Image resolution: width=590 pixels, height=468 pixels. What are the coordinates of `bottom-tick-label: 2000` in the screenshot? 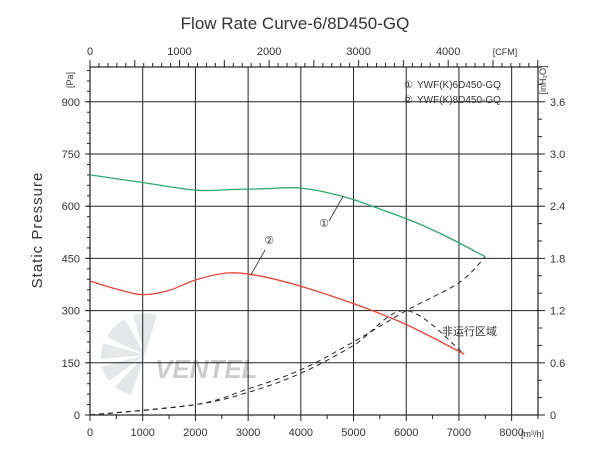 It's located at (195, 433).